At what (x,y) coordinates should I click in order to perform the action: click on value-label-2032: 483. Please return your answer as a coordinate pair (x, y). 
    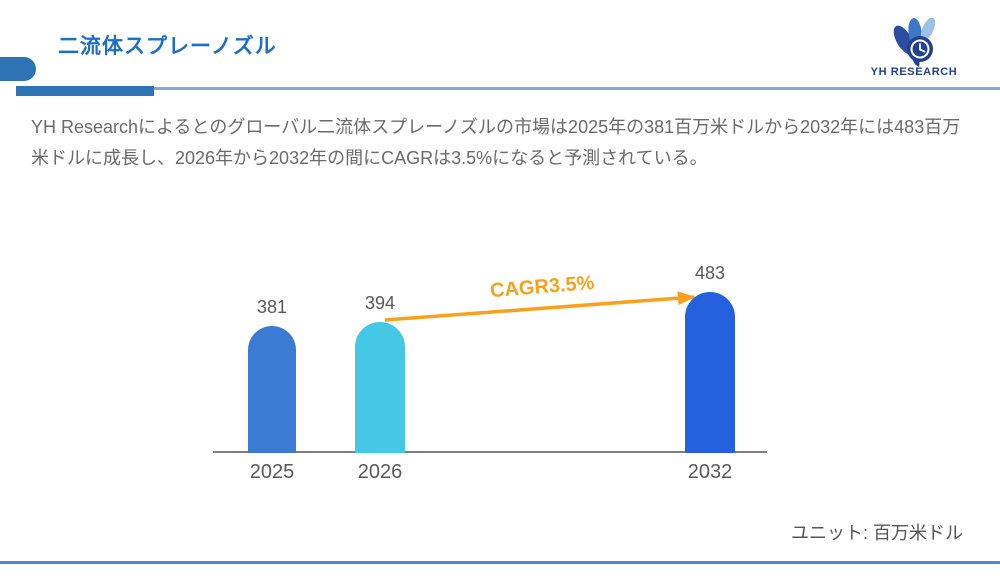
    Looking at the image, I should click on (710, 273).